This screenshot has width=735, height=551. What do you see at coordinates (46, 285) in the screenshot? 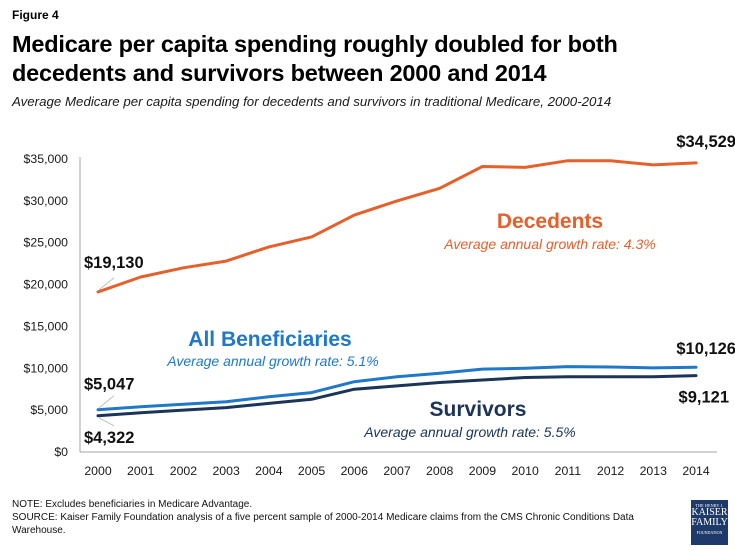
I see `y-tick-label: $20,000` at bounding box center [46, 285].